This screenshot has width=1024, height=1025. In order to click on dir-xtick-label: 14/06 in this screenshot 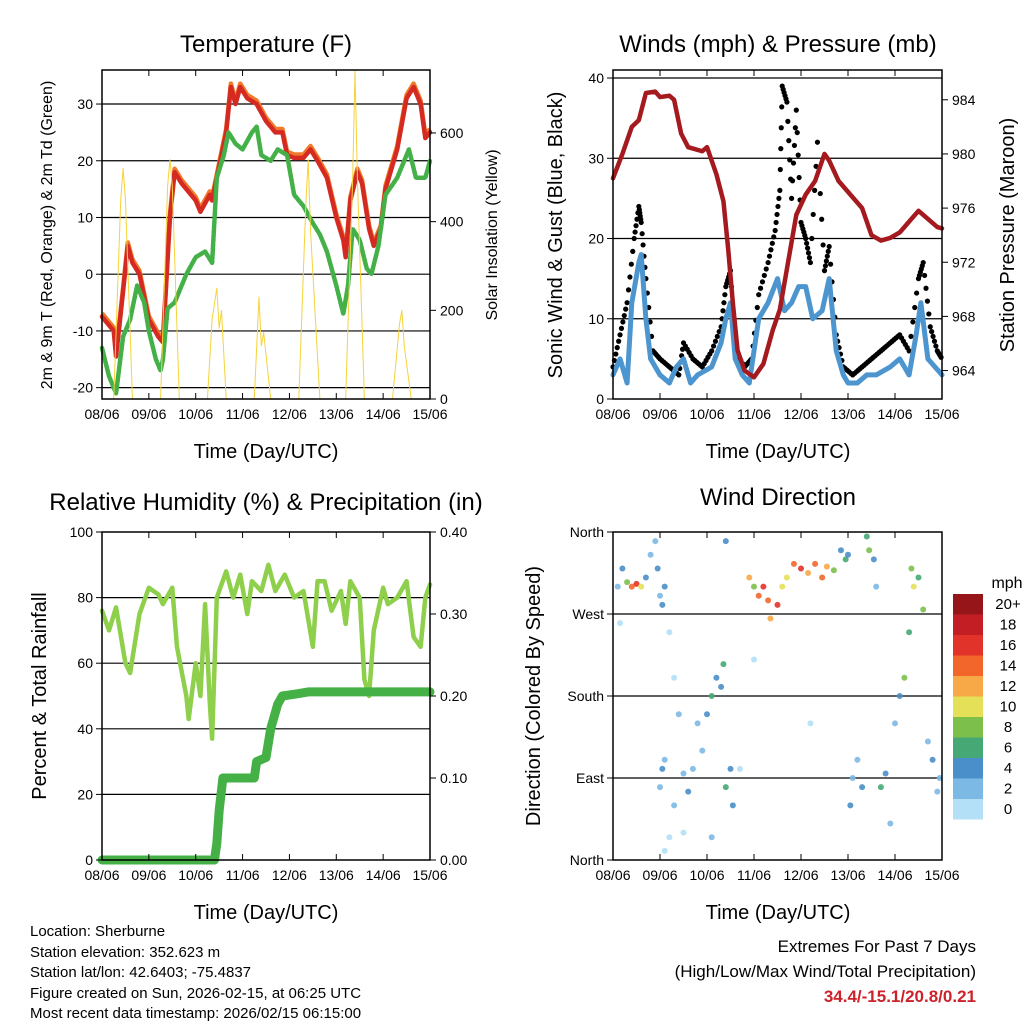, I will do `click(894, 875)`.